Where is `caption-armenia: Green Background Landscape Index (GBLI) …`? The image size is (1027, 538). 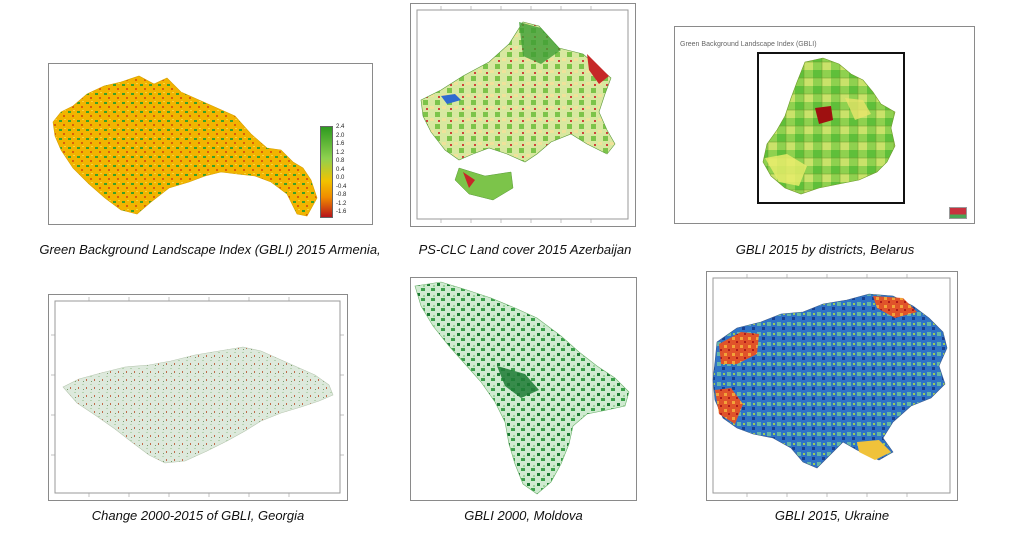 caption-armenia: Green Background Landscape Index (GBLI) … is located at coordinates (210, 249).